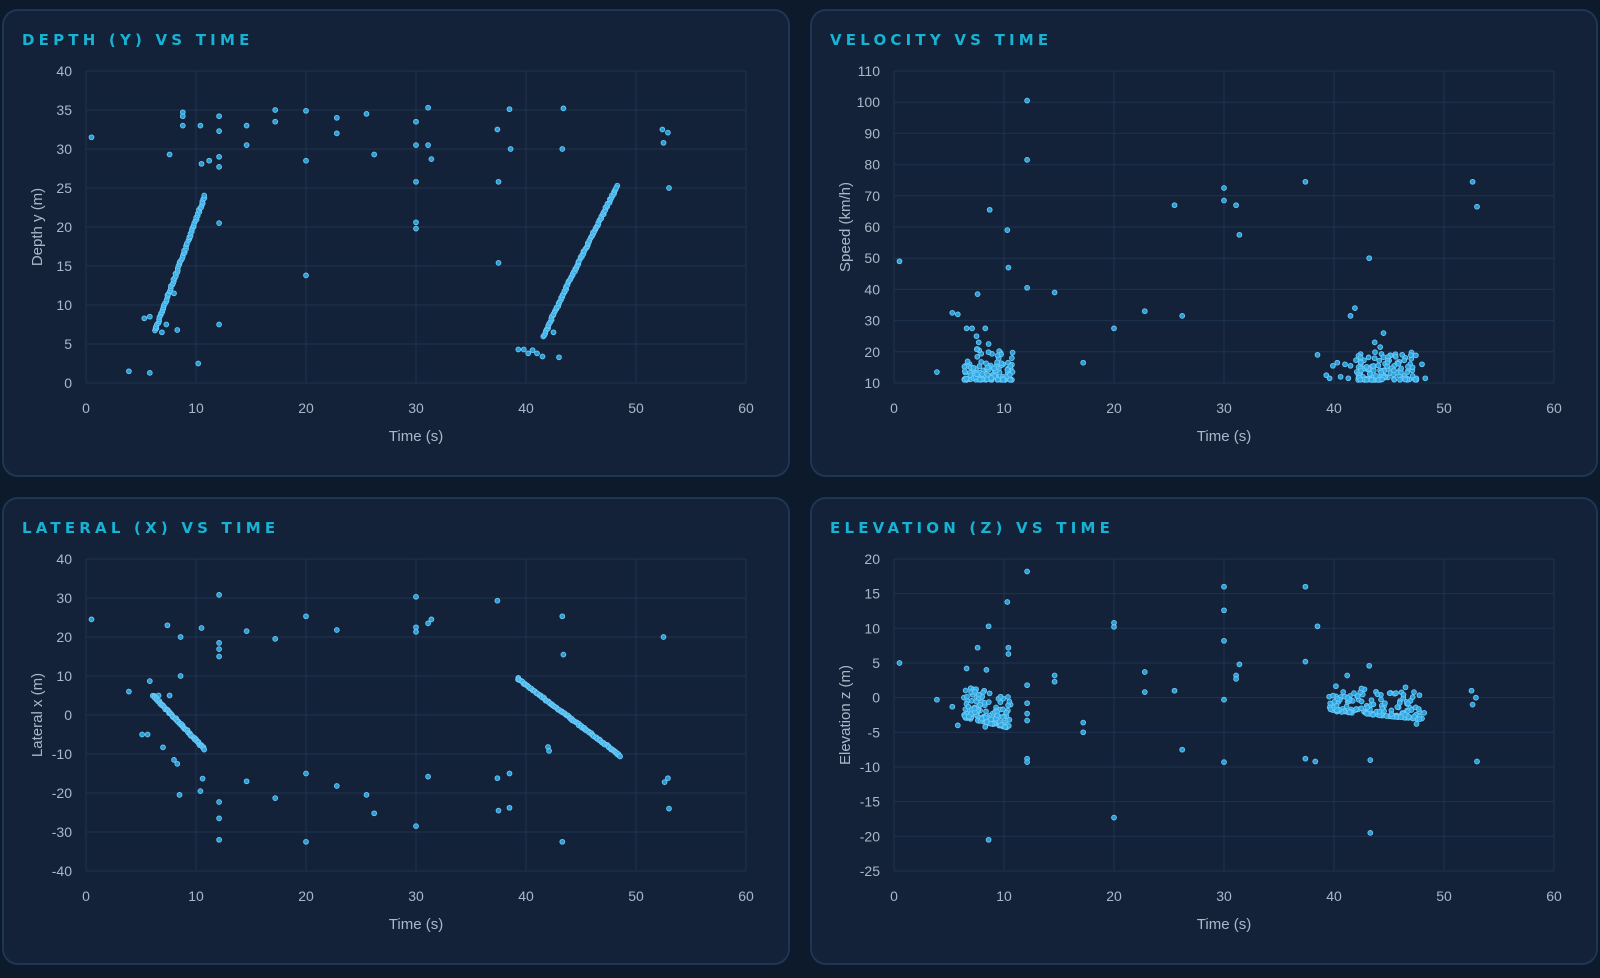 The width and height of the screenshot is (1600, 978). What do you see at coordinates (64, 305) in the screenshot?
I see `y-tick-label: 10` at bounding box center [64, 305].